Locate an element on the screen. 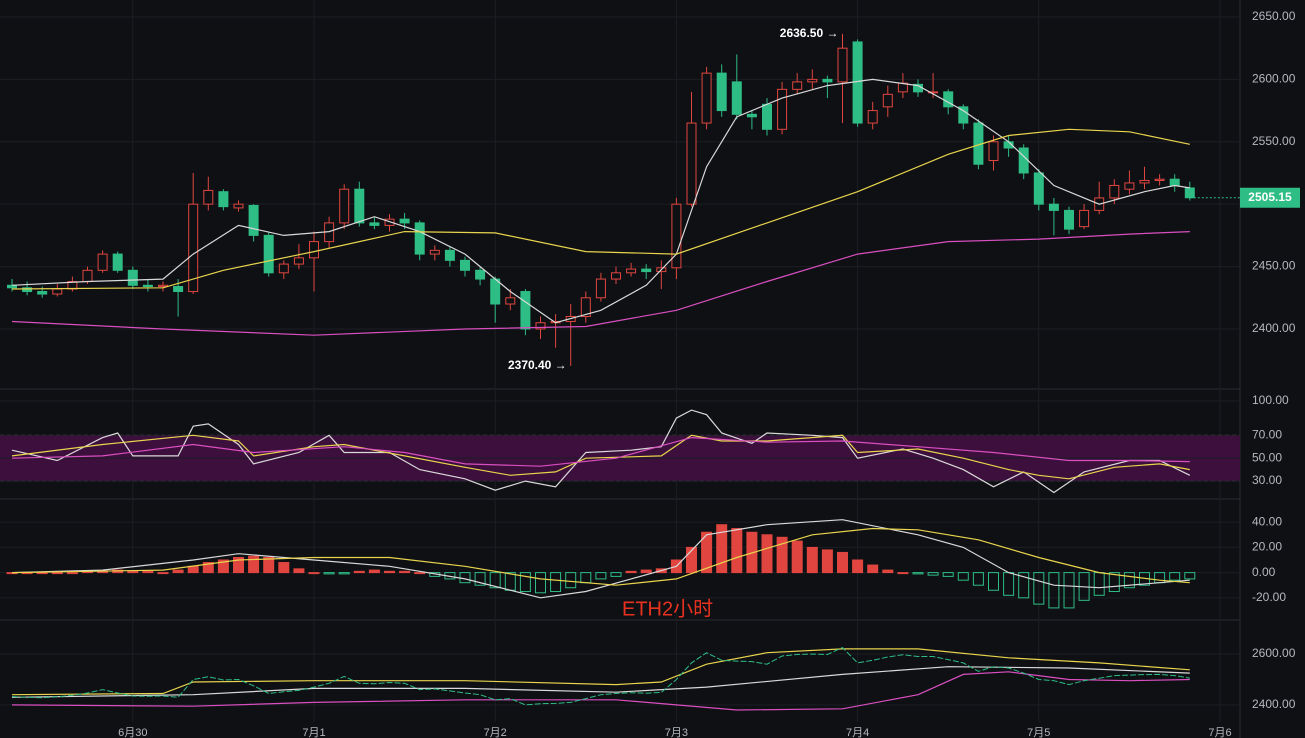 This screenshot has height=738, width=1305. x-tick-label: 6月30 is located at coordinates (132, 732).